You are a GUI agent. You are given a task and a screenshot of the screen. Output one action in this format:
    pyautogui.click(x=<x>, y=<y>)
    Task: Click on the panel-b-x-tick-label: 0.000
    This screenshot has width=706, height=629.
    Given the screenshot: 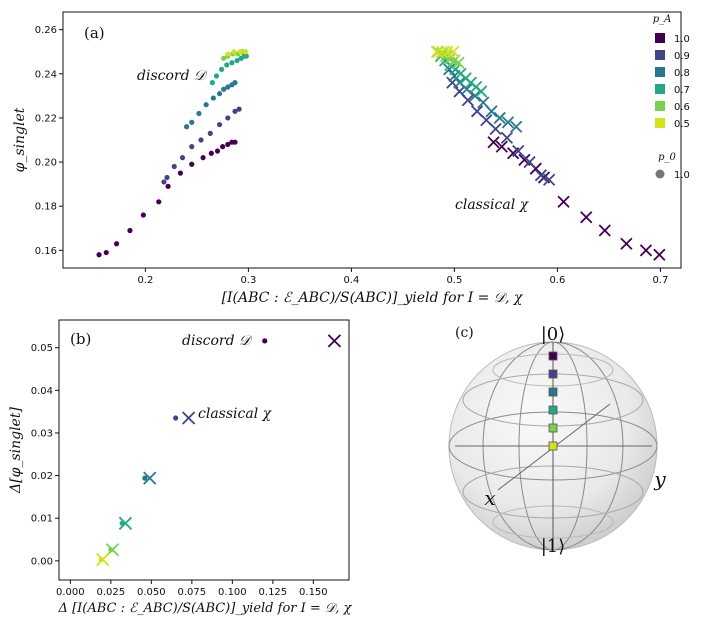 What is the action you would take?
    pyautogui.click(x=70, y=592)
    